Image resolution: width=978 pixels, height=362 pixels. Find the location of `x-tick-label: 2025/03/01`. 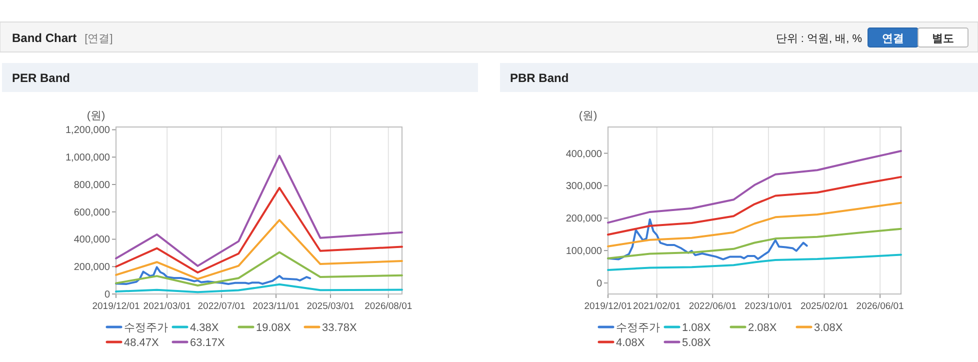

x-tick-label: 2025/03/01 is located at coordinates (330, 306).